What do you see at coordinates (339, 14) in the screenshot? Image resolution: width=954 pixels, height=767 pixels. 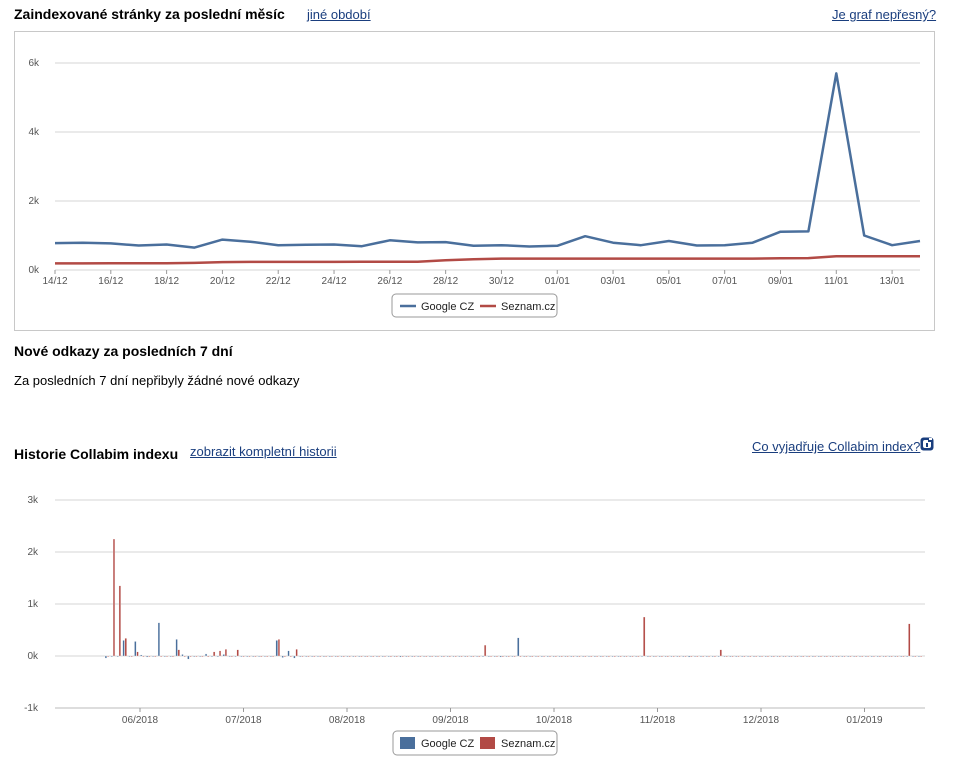 I see `other-period-link: jiné období` at bounding box center [339, 14].